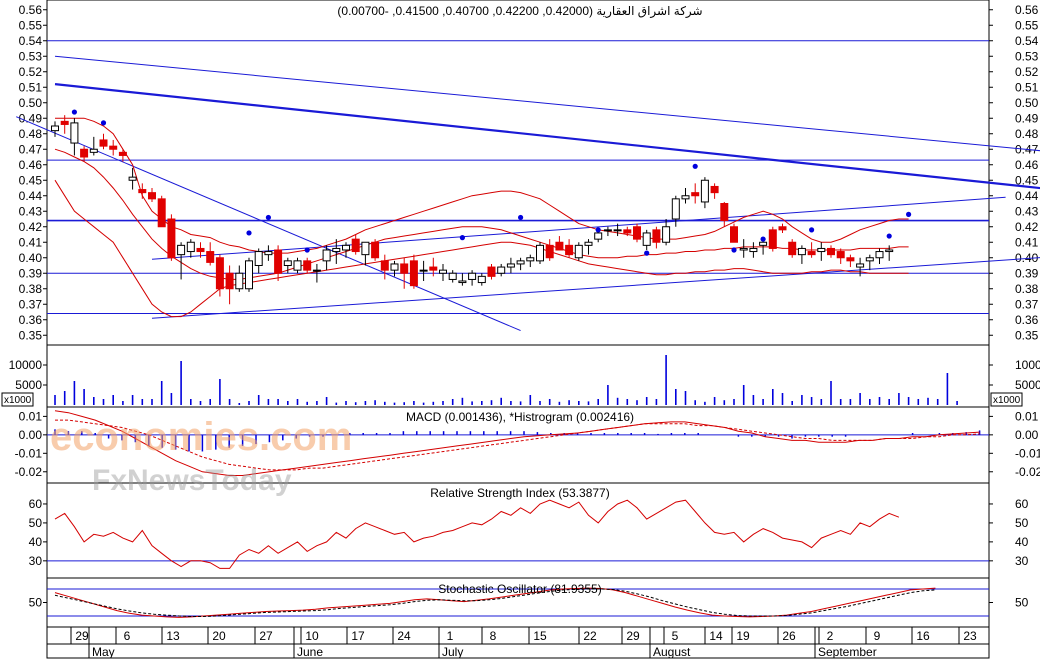  I want to click on watermark-economies: economies.com, so click(201, 437).